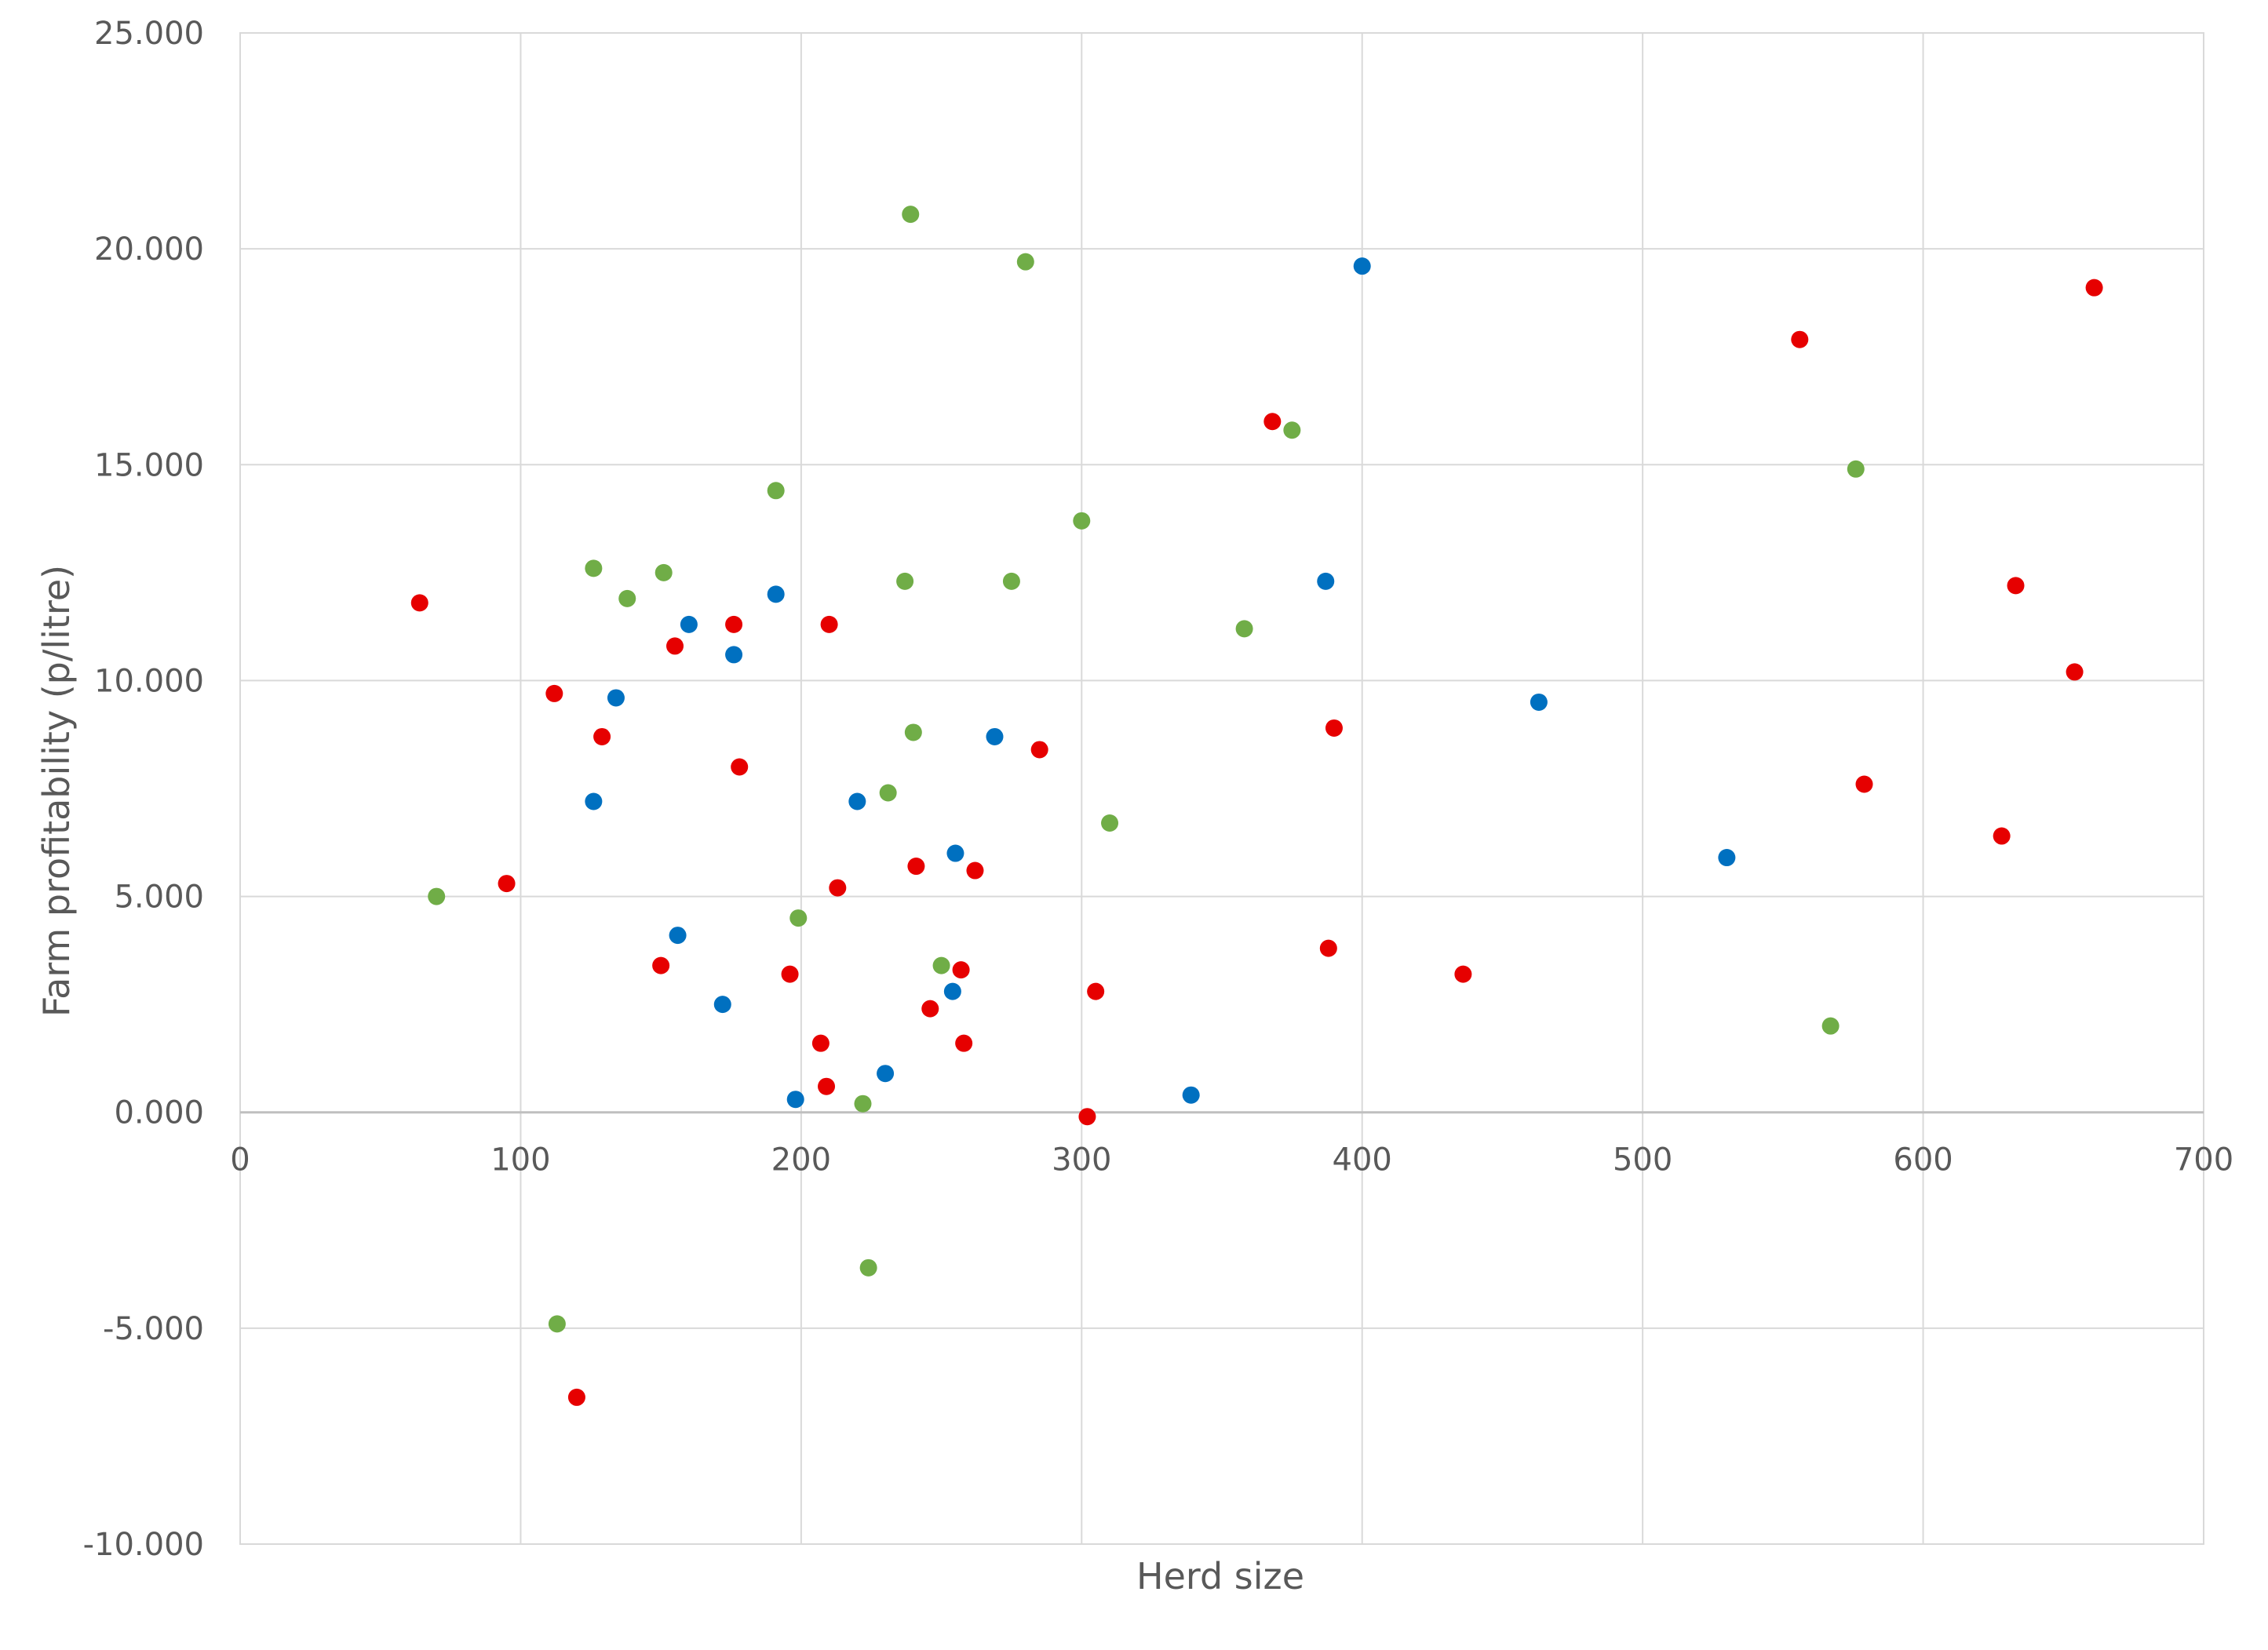 The height and width of the screenshot is (1650, 2268). Describe the element at coordinates (57, 791) in the screenshot. I see `y-axis-title: Farm profitability (p/litre)` at that location.